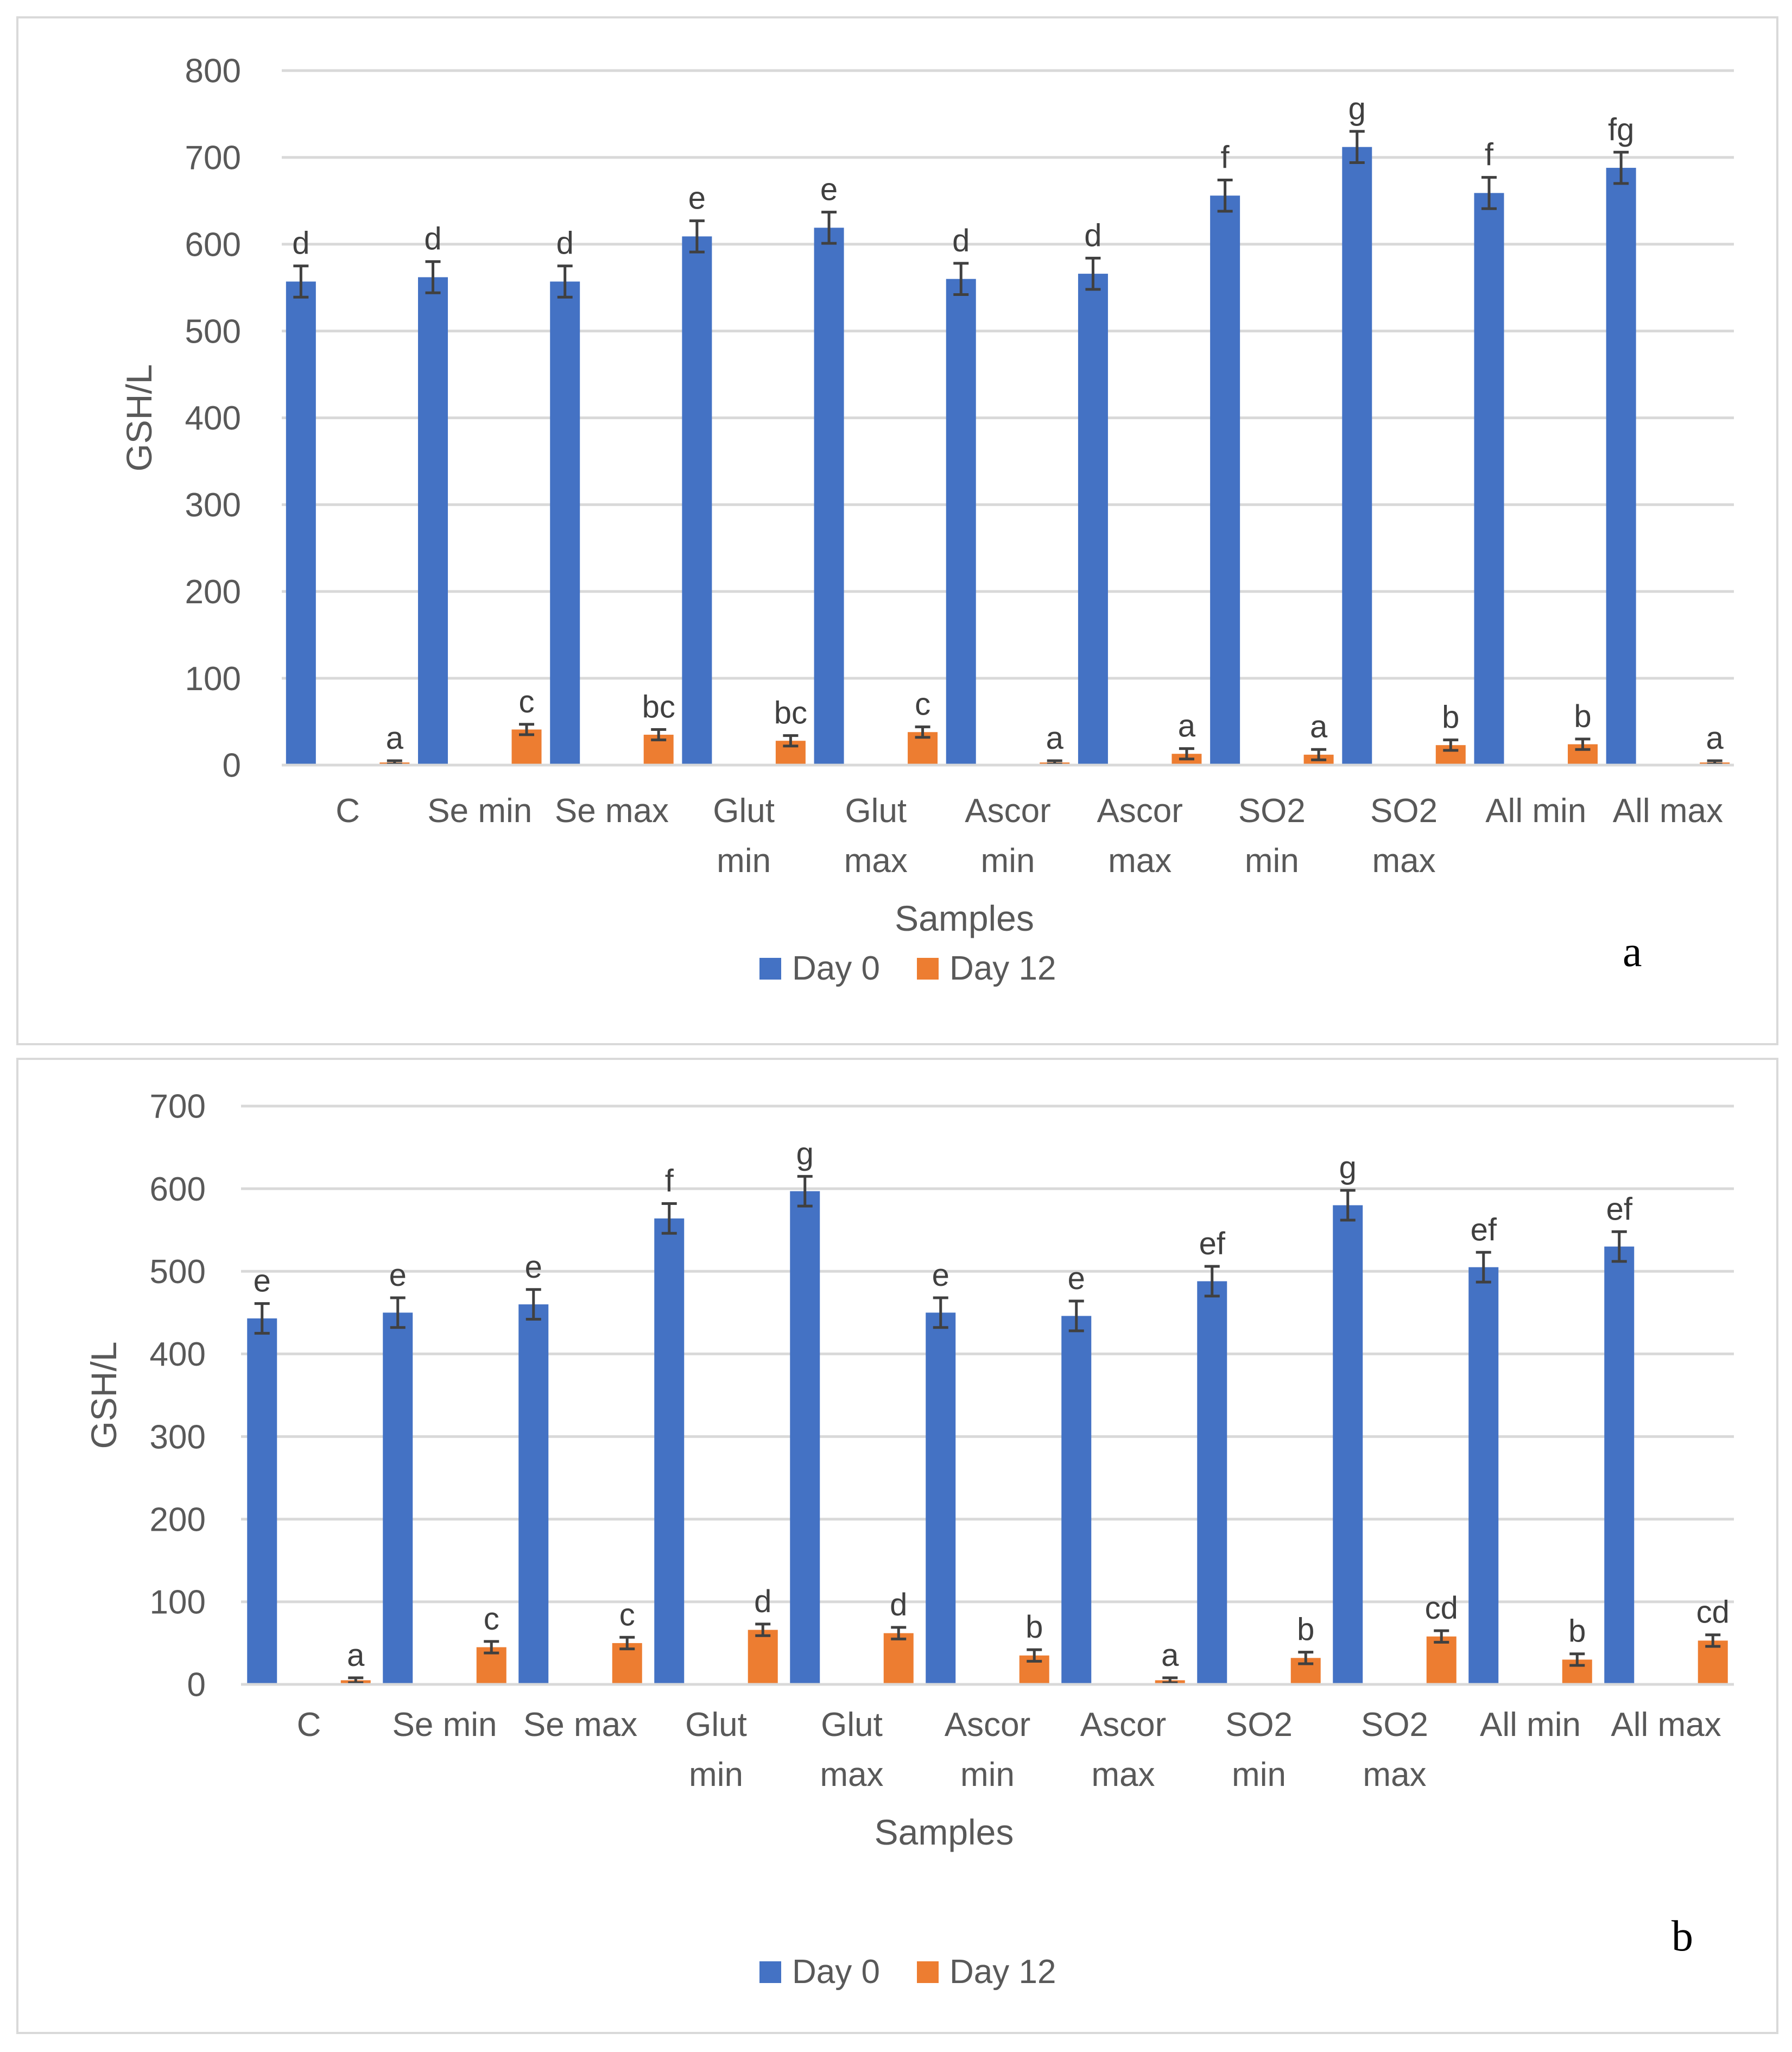 The width and height of the screenshot is (1792, 2052). Describe the element at coordinates (1535, 811) in the screenshot. I see `chart-a-x-tick-label: All min` at that location.